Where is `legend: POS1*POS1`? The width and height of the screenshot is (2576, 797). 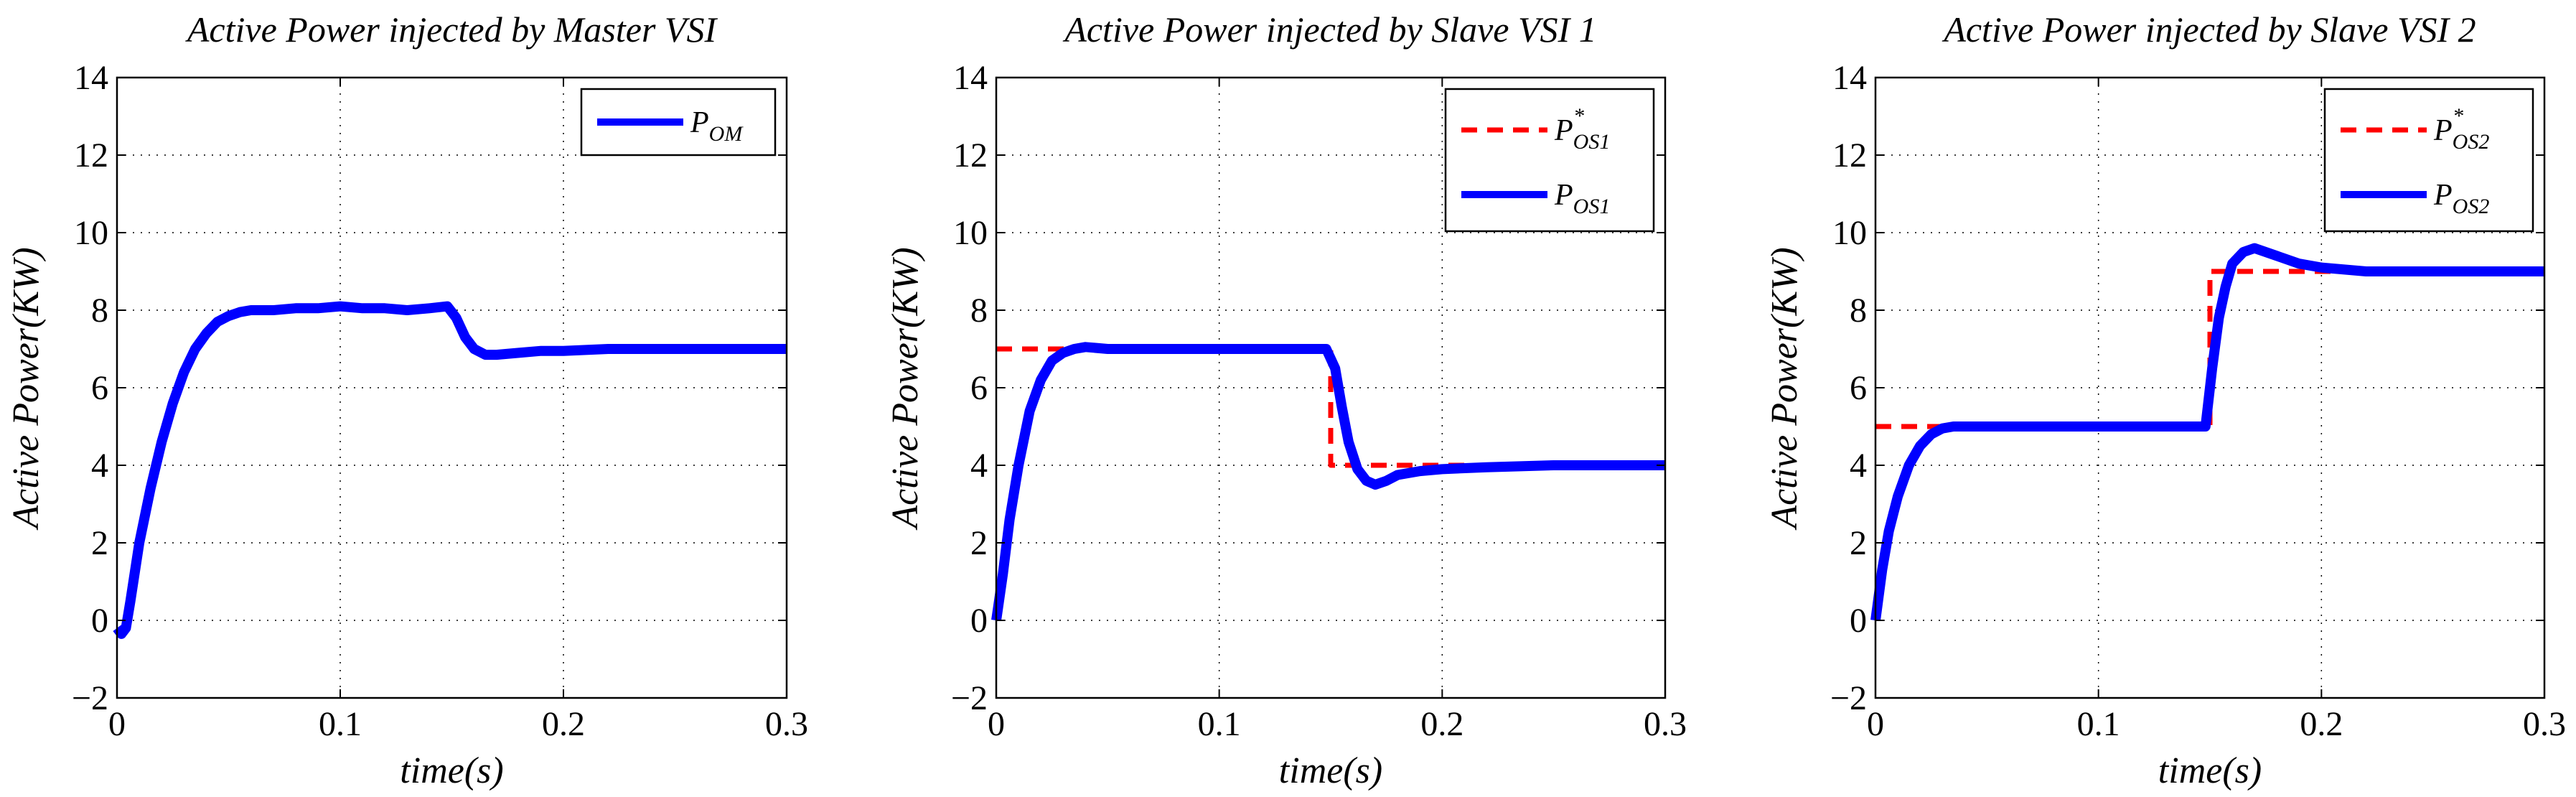 legend: POS1*POS1 is located at coordinates (1550, 160).